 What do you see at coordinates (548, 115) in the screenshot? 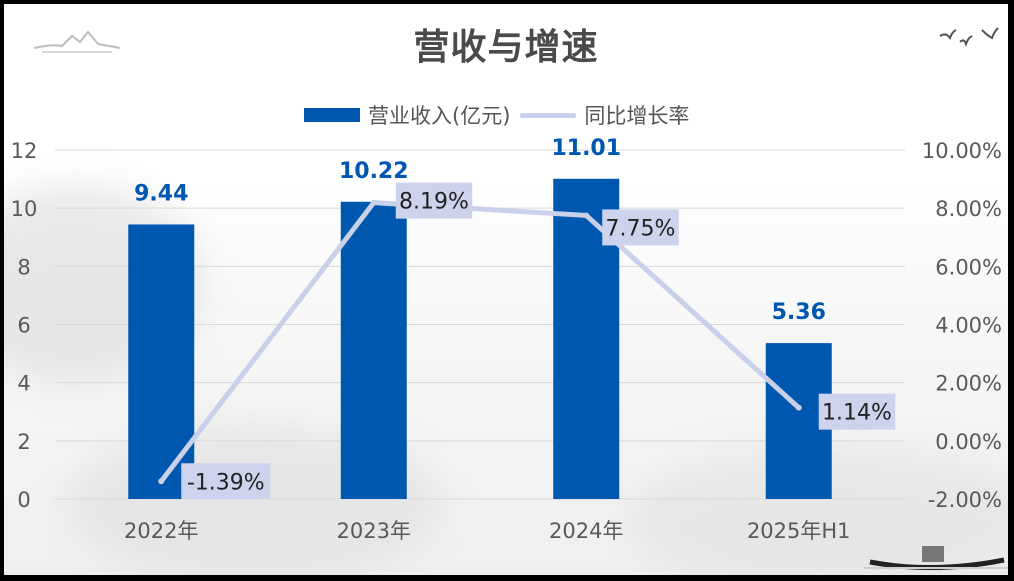
I see `legend-line-swatch` at bounding box center [548, 115].